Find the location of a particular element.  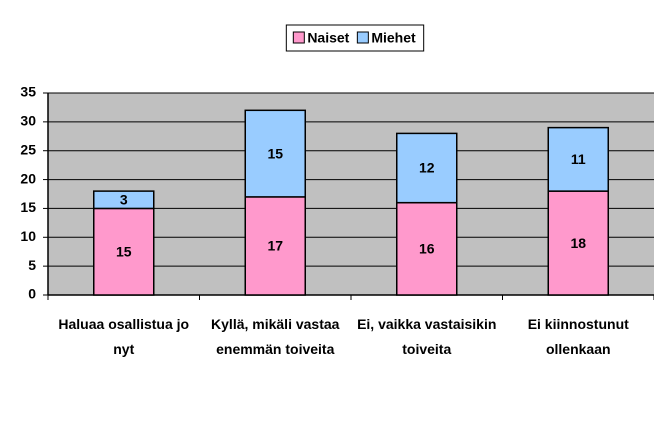

y-tick-label: 15 is located at coordinates (28, 207).